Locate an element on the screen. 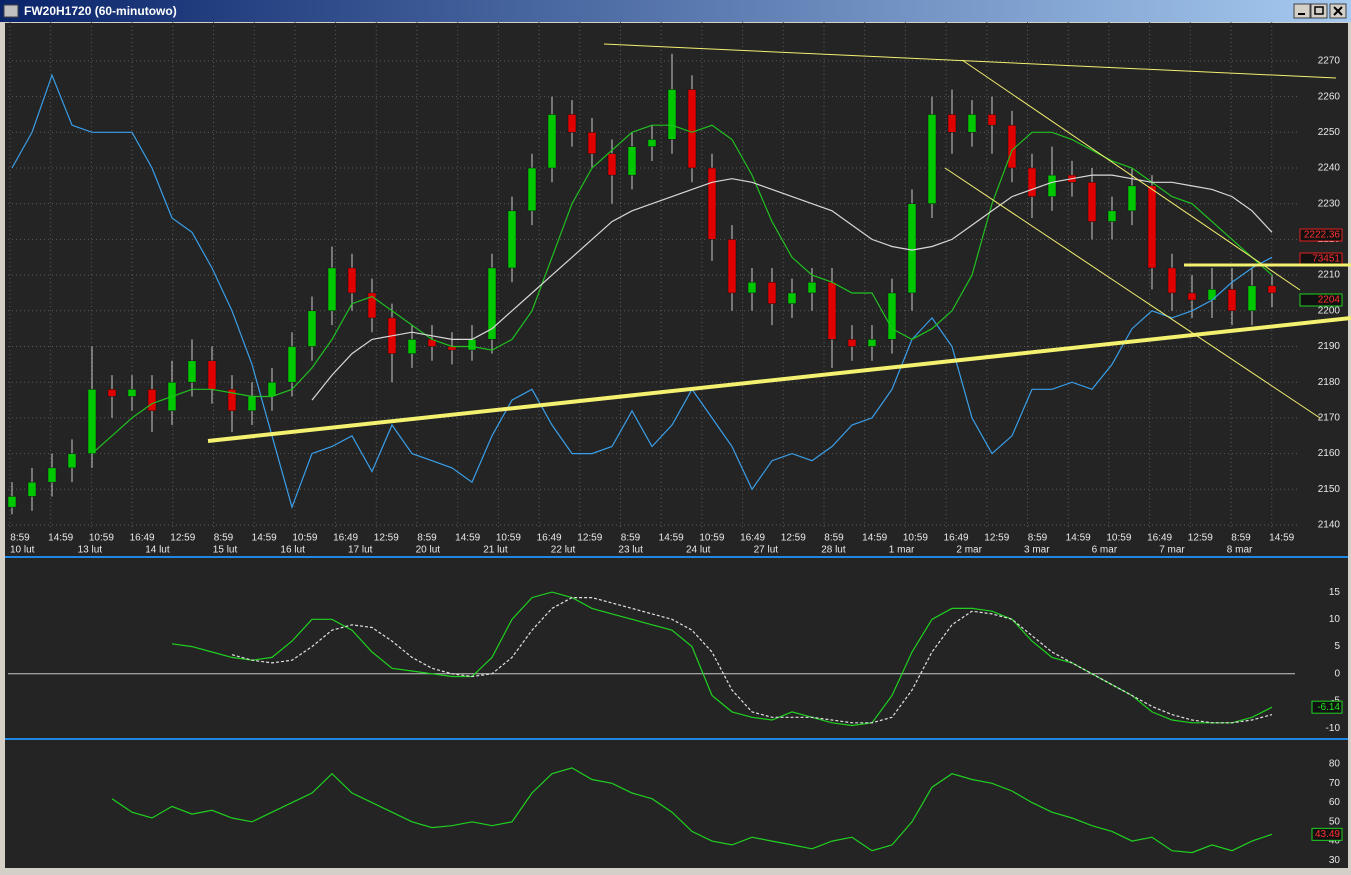  date-label: 10 lut is located at coordinates (22, 550).